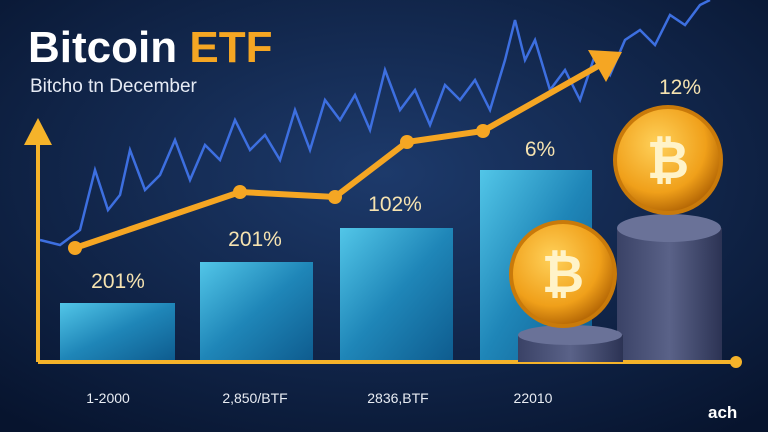  Describe the element at coordinates (102, 47) in the screenshot. I see `title-main: Bitcoin` at that location.